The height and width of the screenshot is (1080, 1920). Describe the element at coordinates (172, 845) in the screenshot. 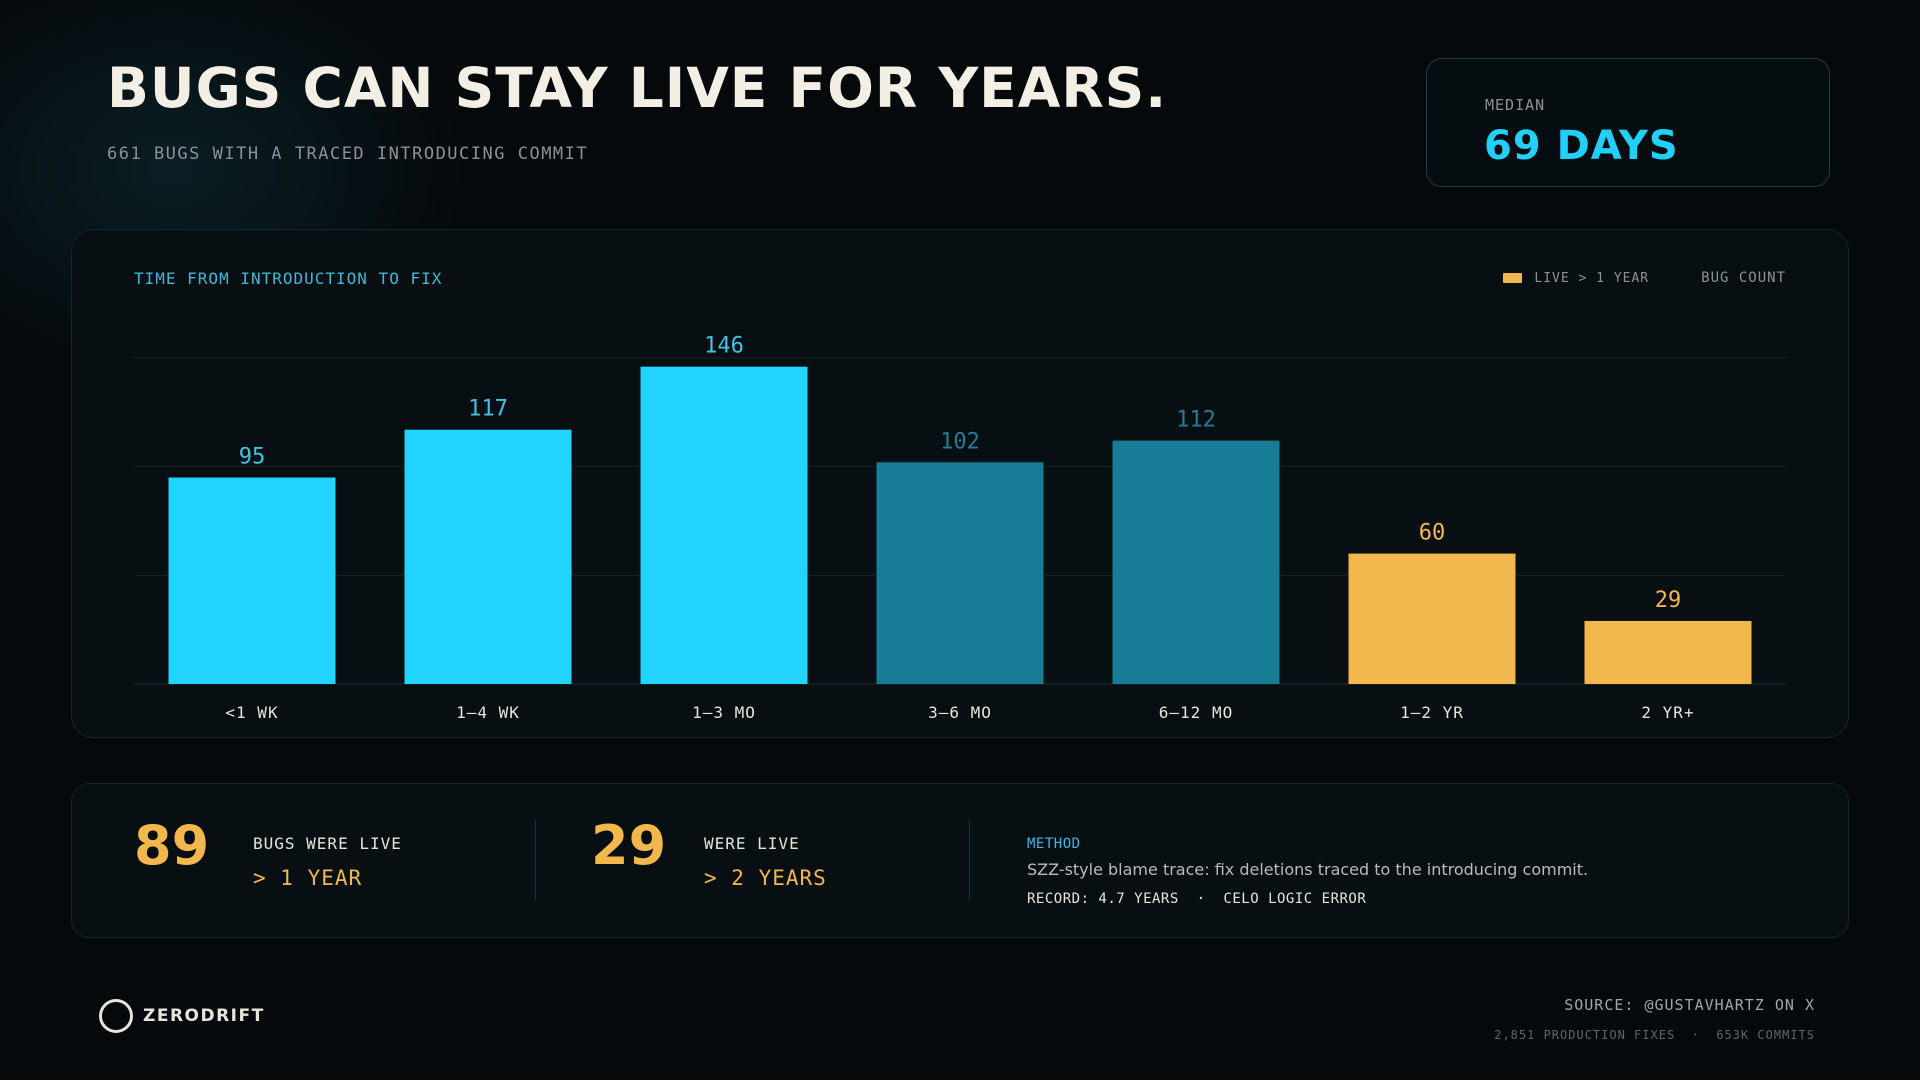

I see `stat-number-over-1-year: 89` at that location.